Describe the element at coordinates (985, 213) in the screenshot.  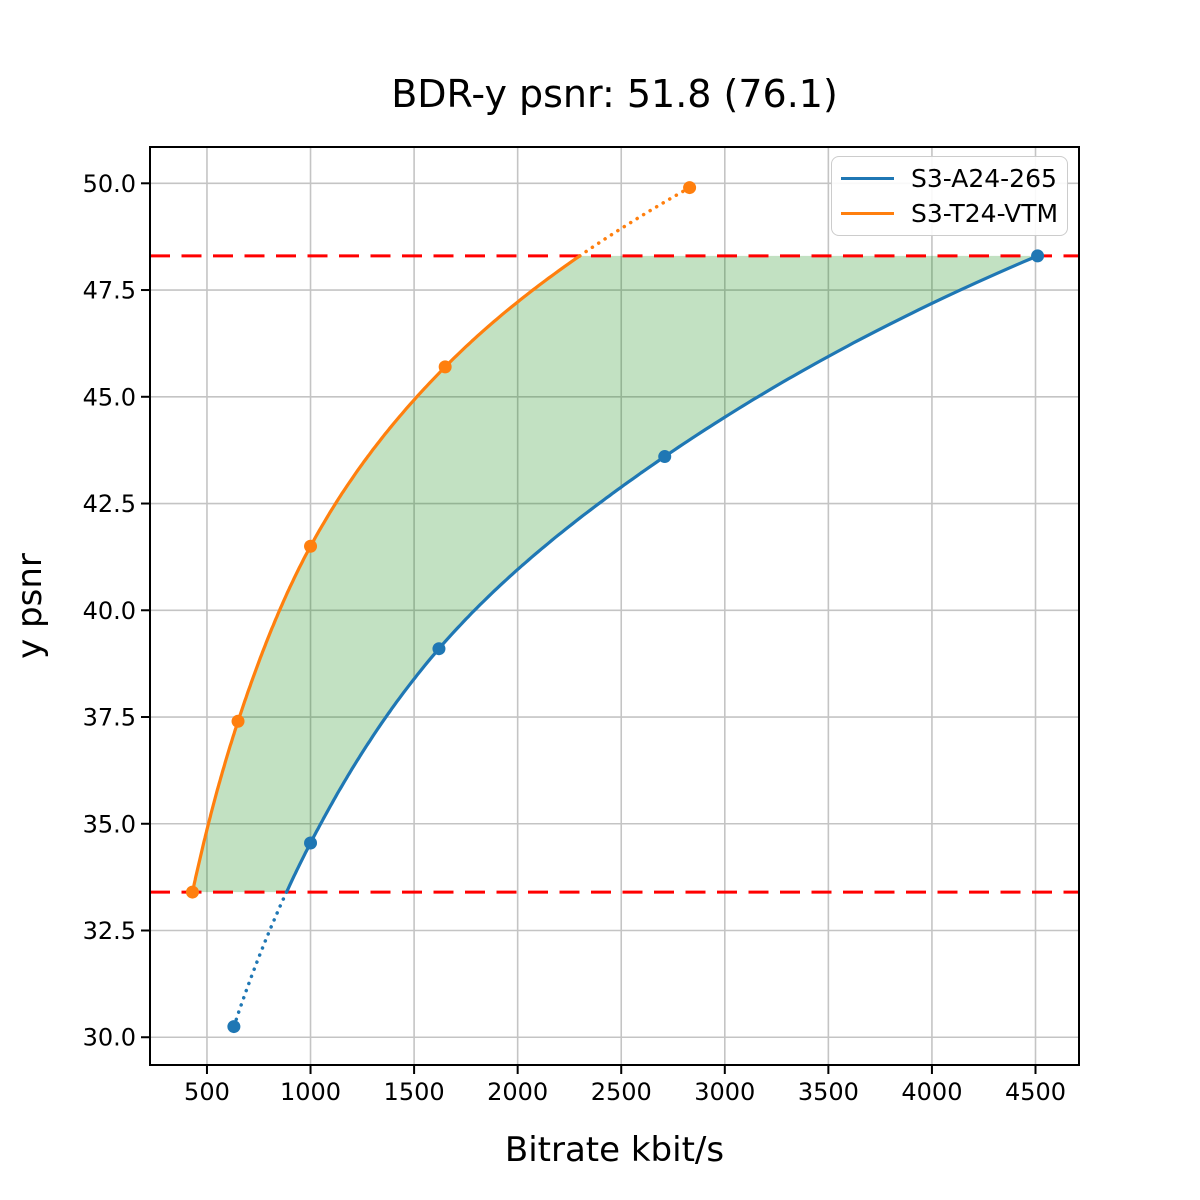
I see `legend-label-series-1: S3-T24-VTM` at that location.